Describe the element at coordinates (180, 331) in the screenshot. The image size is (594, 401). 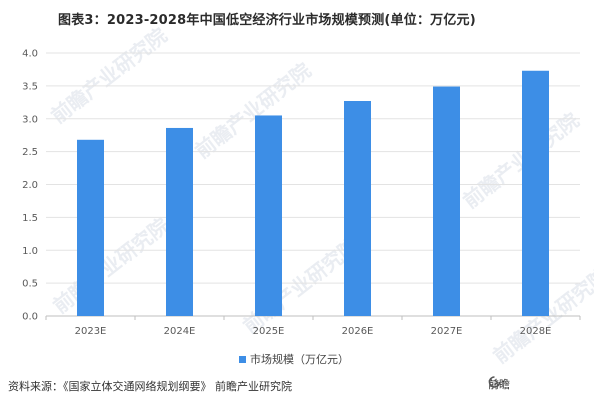
I see `x-tick-label: 2024E` at that location.